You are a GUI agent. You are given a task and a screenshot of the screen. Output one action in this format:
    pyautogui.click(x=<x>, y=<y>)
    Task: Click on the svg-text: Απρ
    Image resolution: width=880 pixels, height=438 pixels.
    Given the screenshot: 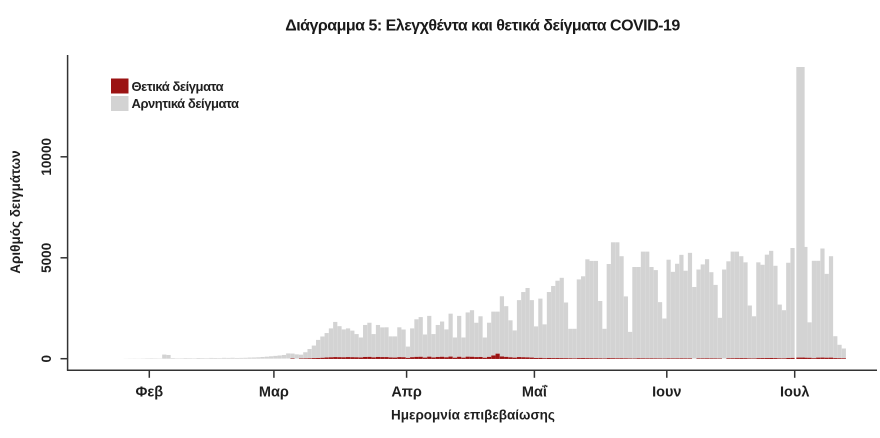 What is the action you would take?
    pyautogui.click(x=406, y=393)
    